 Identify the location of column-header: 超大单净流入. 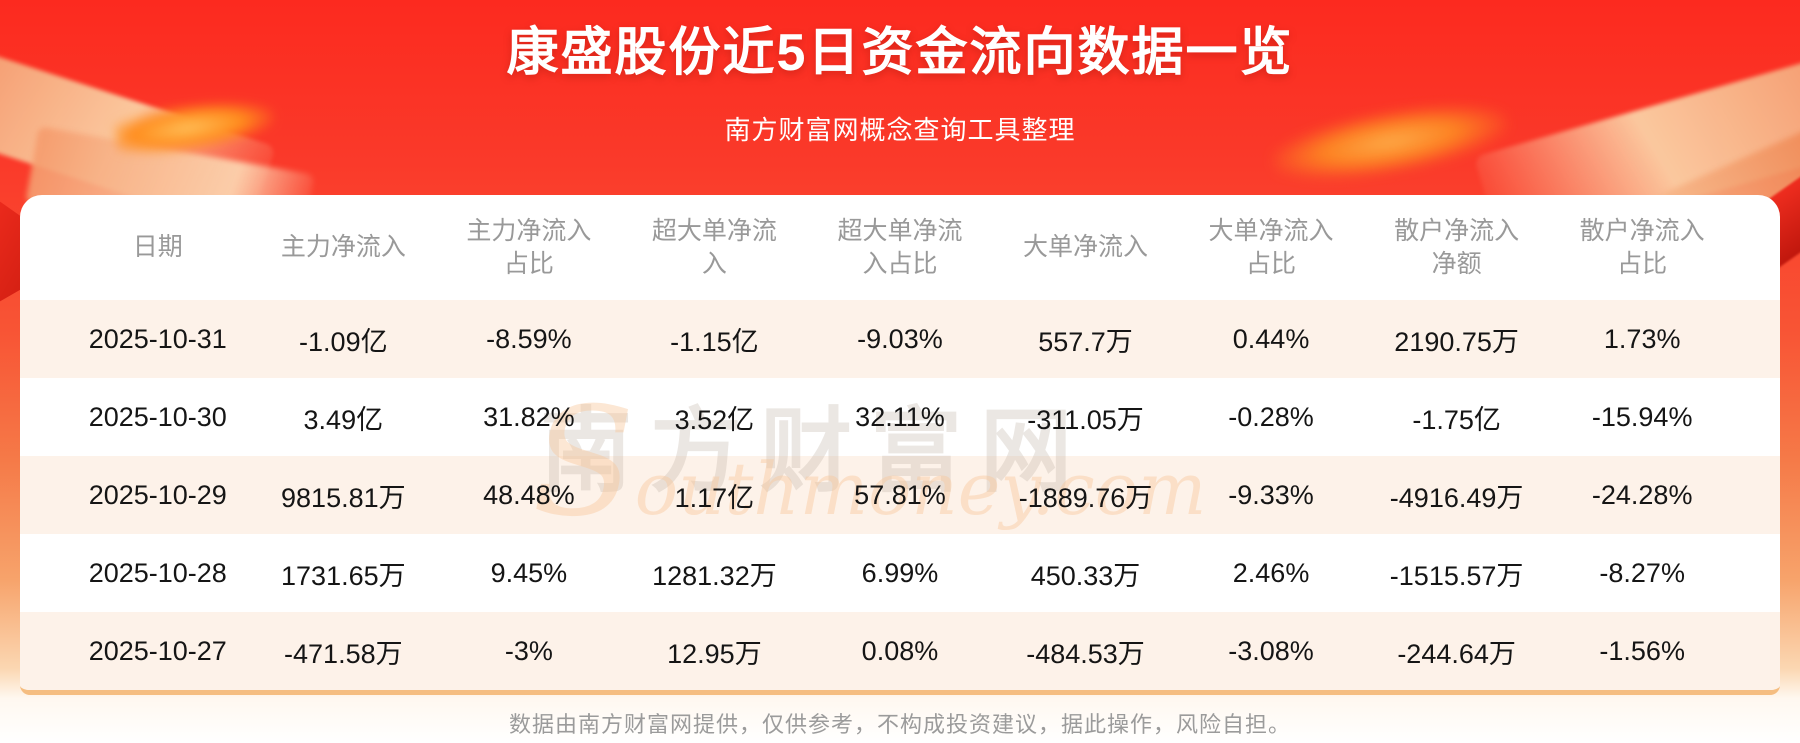
(714, 247).